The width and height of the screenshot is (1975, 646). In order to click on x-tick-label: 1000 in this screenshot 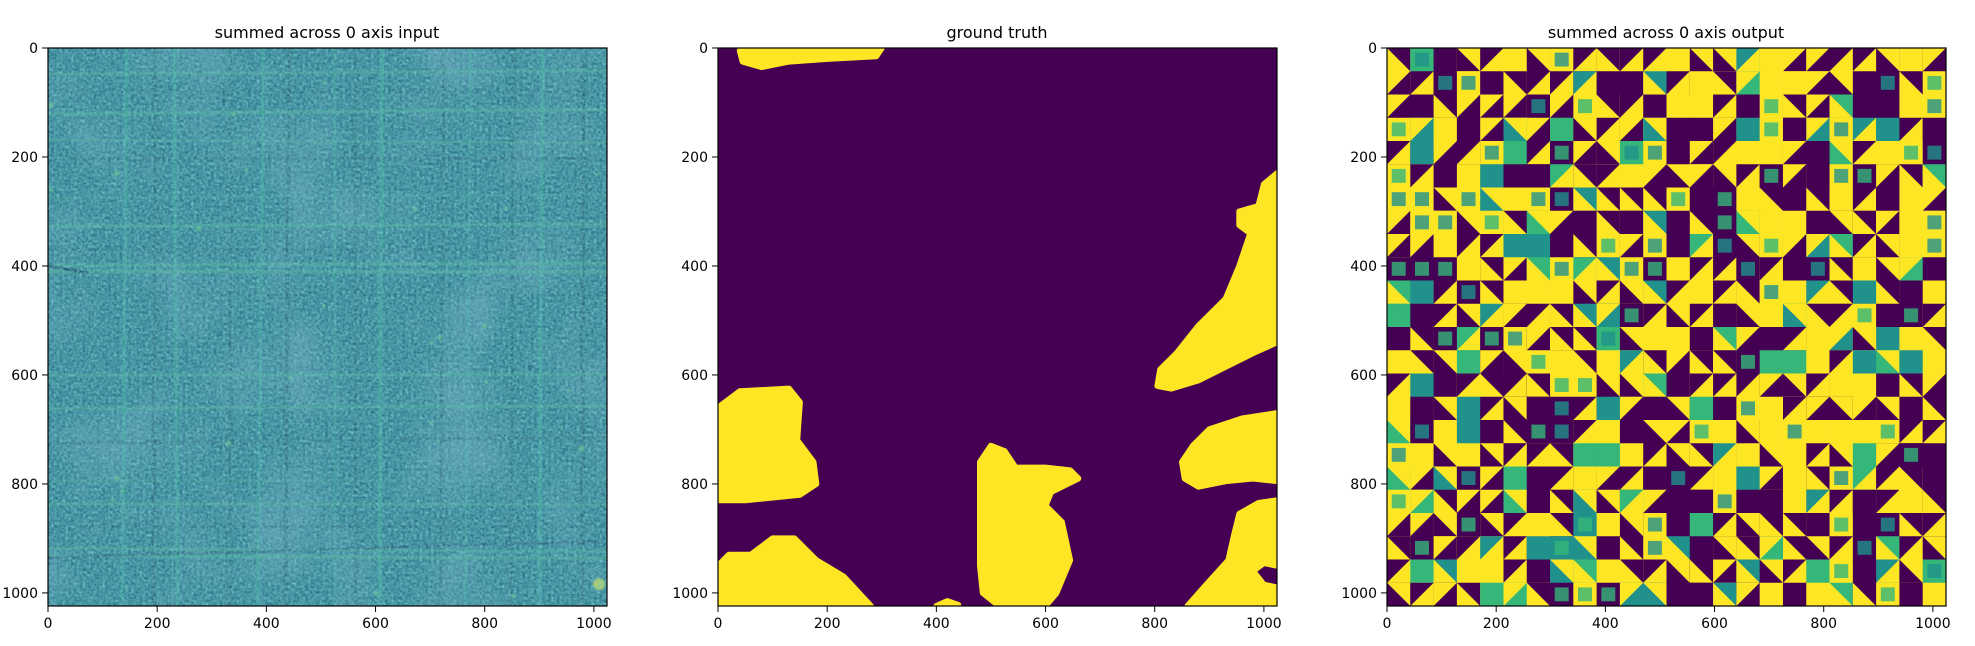, I will do `click(1264, 624)`.